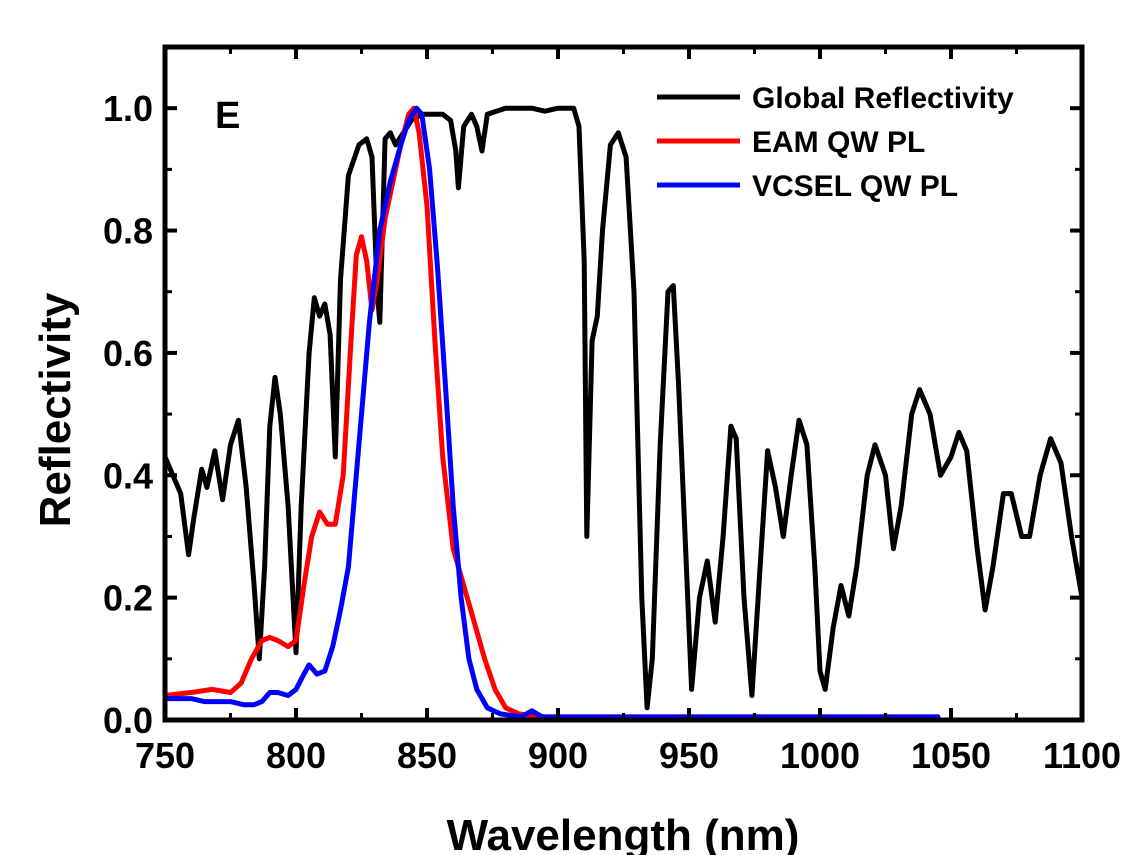  Describe the element at coordinates (128, 231) in the screenshot. I see `y-tick-label: 0.8` at that location.